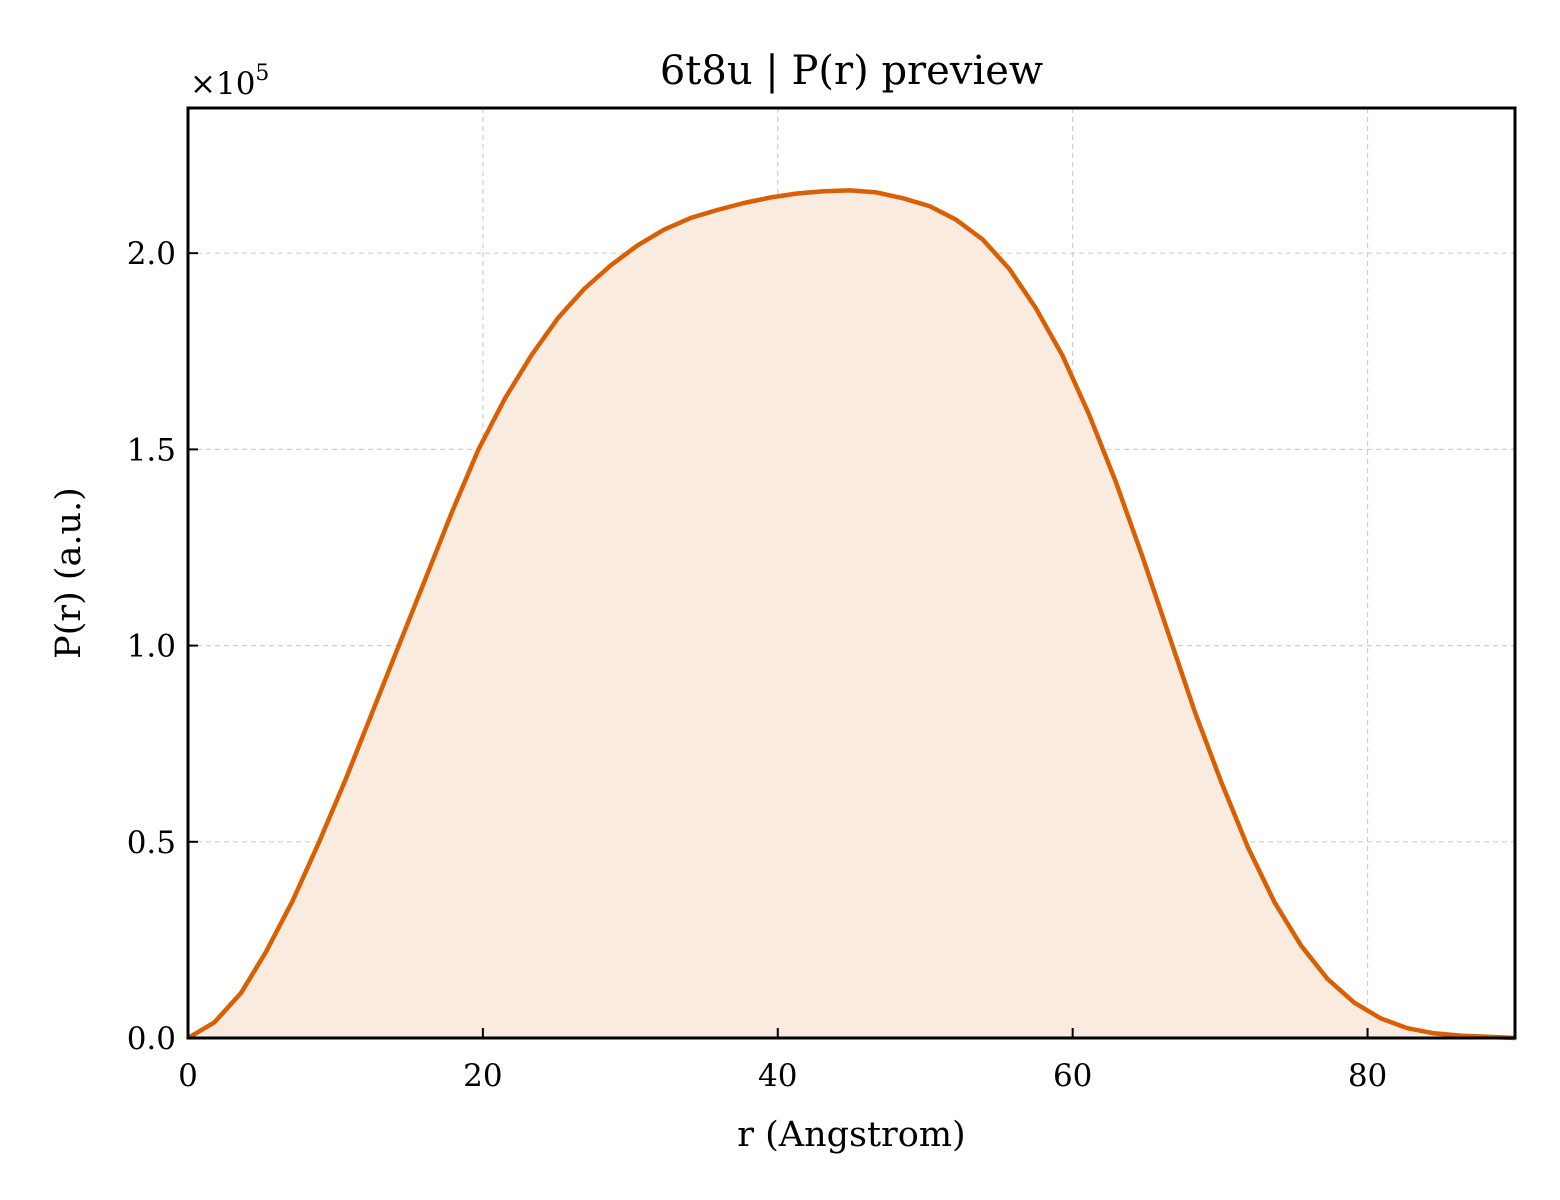 The height and width of the screenshot is (1200, 1560). Describe the element at coordinates (151, 647) in the screenshot. I see `y-tick-label: 1.0` at that location.